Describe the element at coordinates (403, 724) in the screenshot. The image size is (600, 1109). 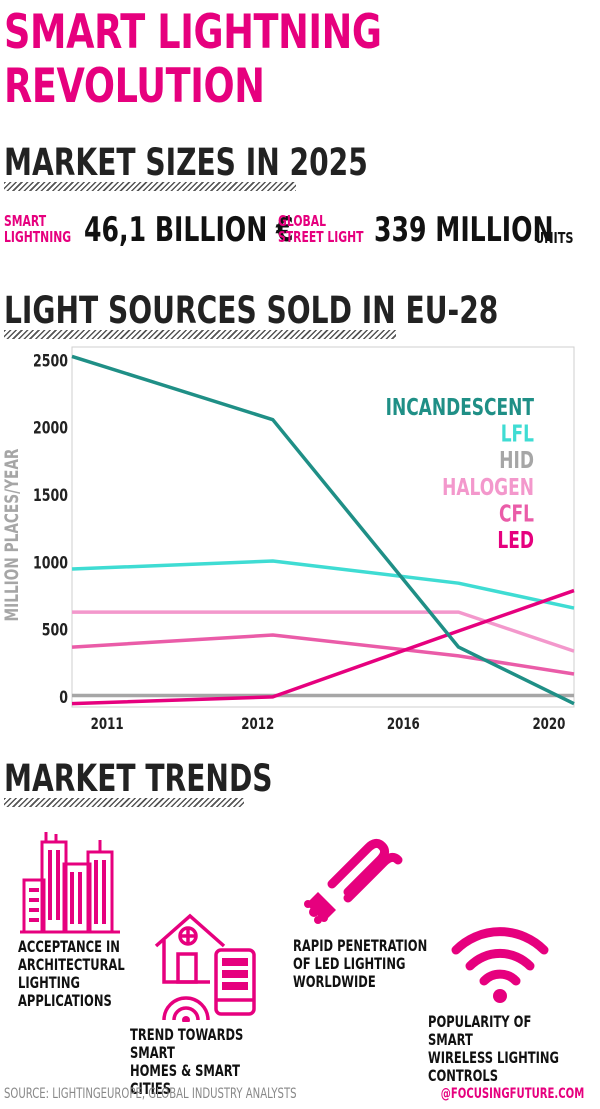
I see `x-tick-2016: 2016` at that location.